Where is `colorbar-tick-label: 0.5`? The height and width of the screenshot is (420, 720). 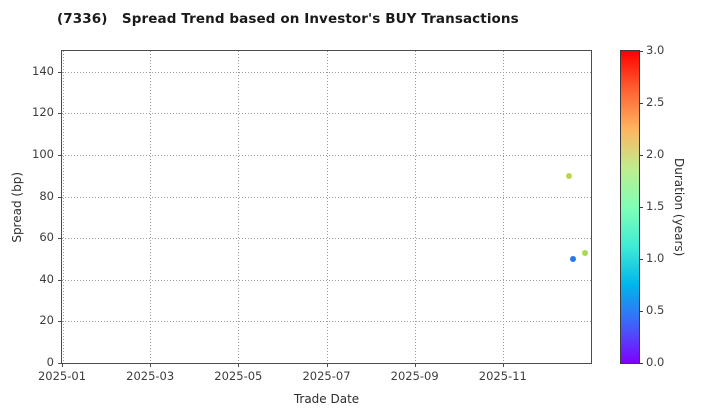
colorbar-tick-label: 0.5 is located at coordinates (655, 310).